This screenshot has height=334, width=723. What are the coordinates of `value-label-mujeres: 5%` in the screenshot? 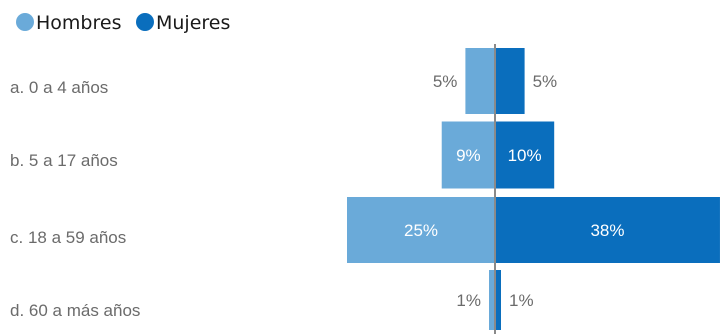 It's located at (545, 81).